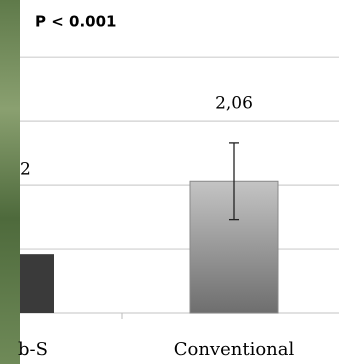  Describe the element at coordinates (37, 283) in the screenshot. I see `bar` at that location.